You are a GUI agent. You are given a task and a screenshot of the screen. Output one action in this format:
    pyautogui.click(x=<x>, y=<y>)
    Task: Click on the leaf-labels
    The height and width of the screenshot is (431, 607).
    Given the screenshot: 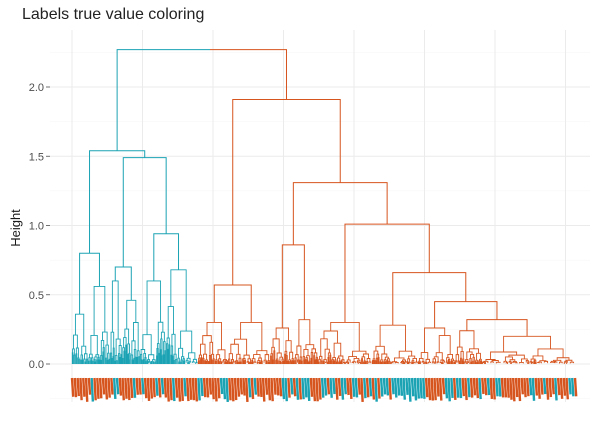 What is the action you would take?
    pyautogui.click(x=324, y=389)
    